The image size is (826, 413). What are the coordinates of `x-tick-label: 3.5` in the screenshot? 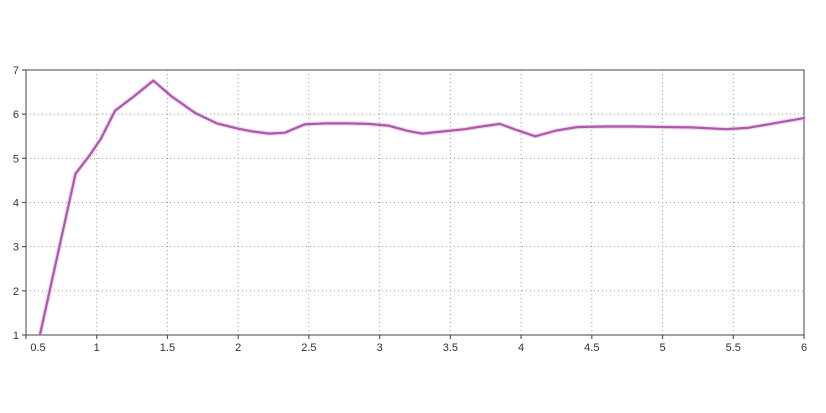 It's located at (450, 348).